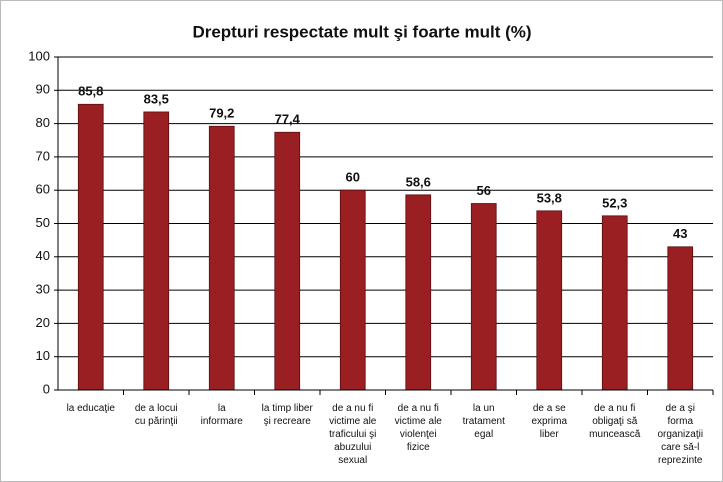 This screenshot has width=723, height=482. I want to click on x-tick-label: la educaţie, so click(91, 408).